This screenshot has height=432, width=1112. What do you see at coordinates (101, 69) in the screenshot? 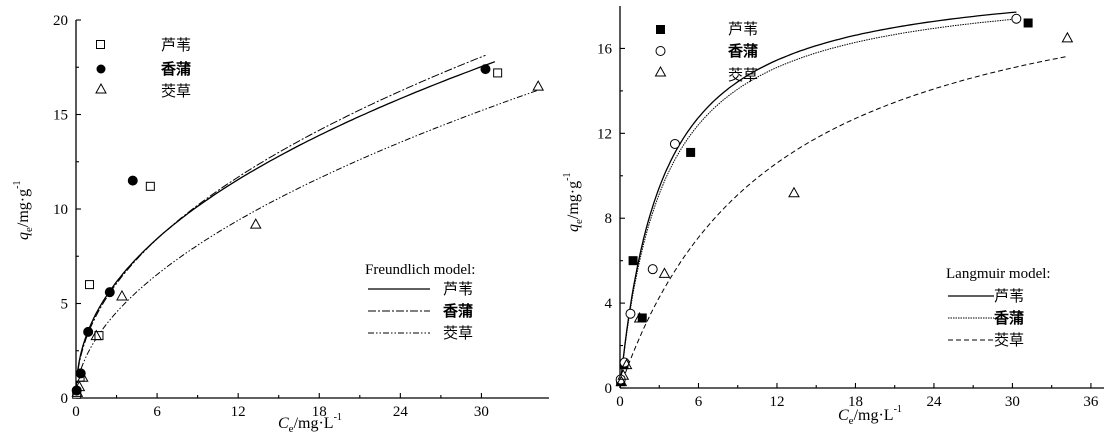
I see `legend-marker-filled-circle` at bounding box center [101, 69].